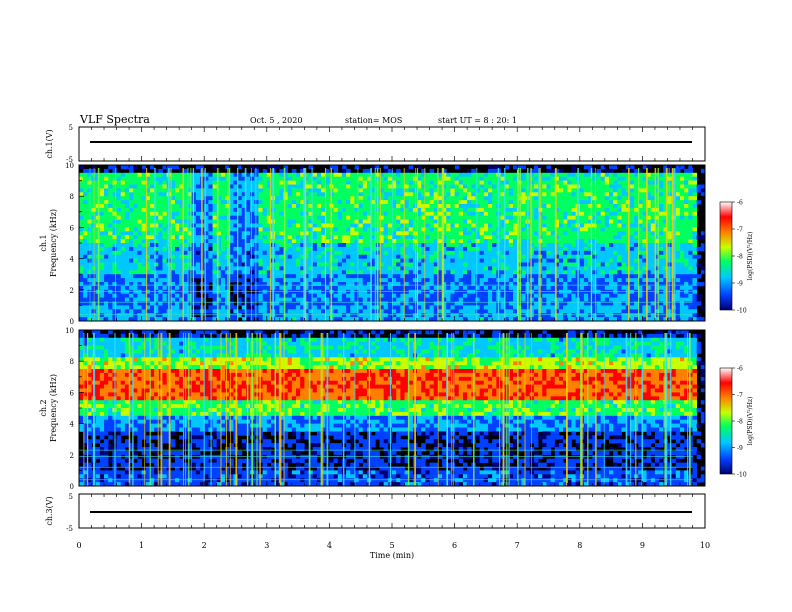 The width and height of the screenshot is (792, 612). I want to click on ch1-waveform-panel: 5 -5 ch.1(V), so click(375, 144).